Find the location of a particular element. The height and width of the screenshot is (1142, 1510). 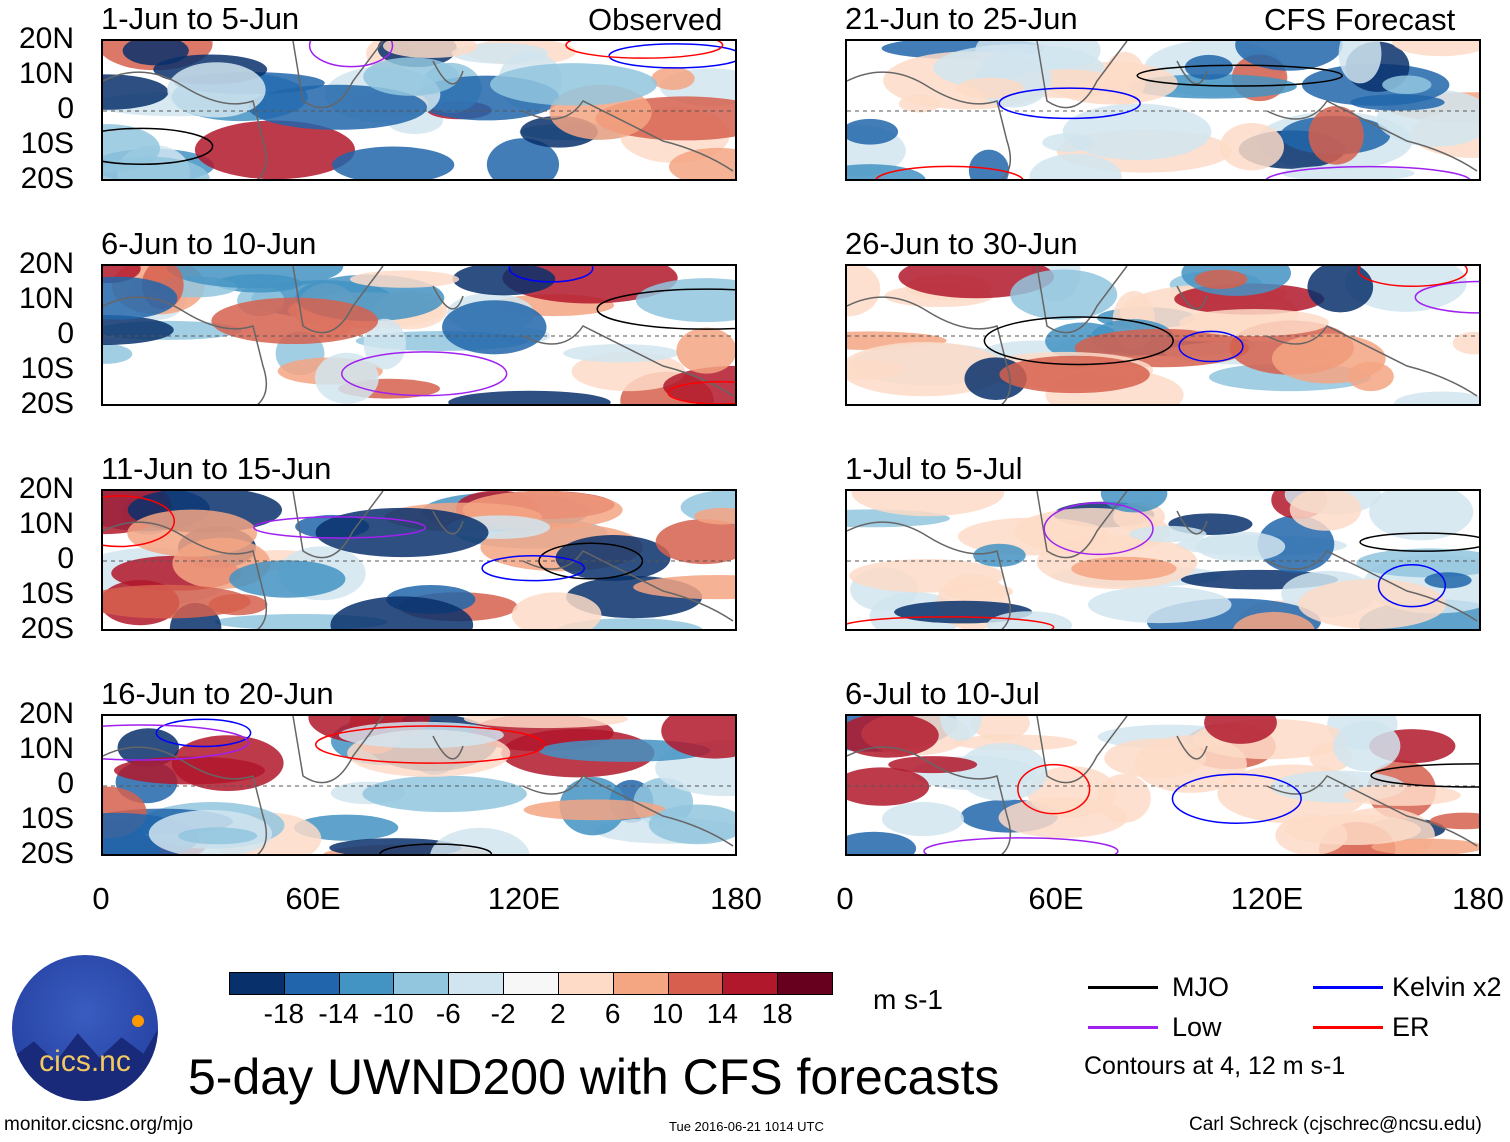

map-panel is located at coordinates (419, 785).